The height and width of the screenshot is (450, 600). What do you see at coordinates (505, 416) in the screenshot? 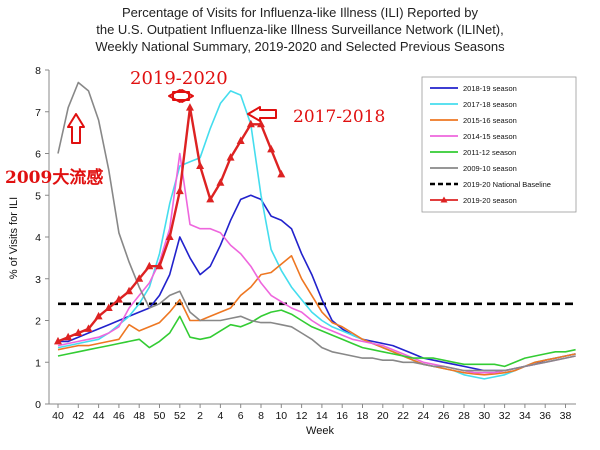
I see `x-tick-label: 32` at bounding box center [505, 416].